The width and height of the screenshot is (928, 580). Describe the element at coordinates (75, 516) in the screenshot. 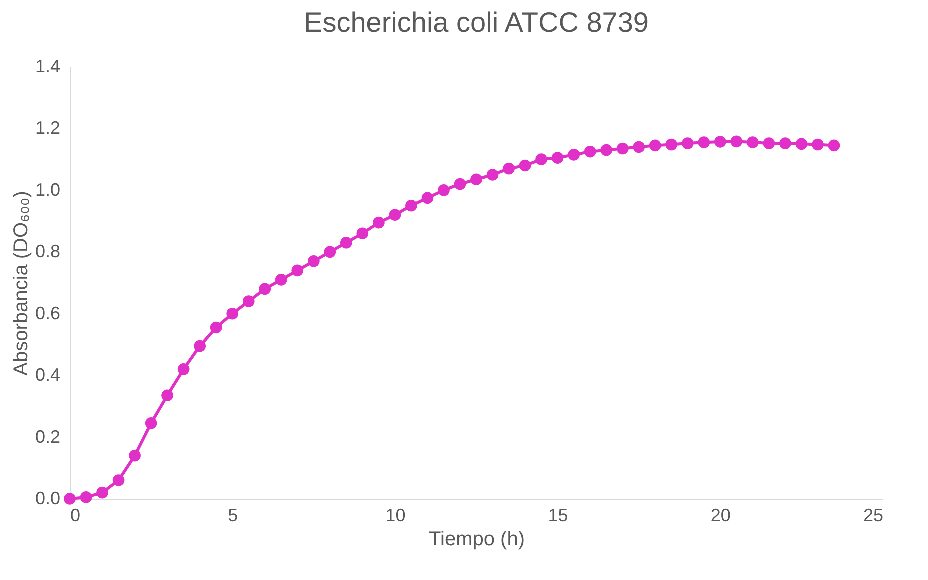

I see `x-tick-label: 0` at that location.